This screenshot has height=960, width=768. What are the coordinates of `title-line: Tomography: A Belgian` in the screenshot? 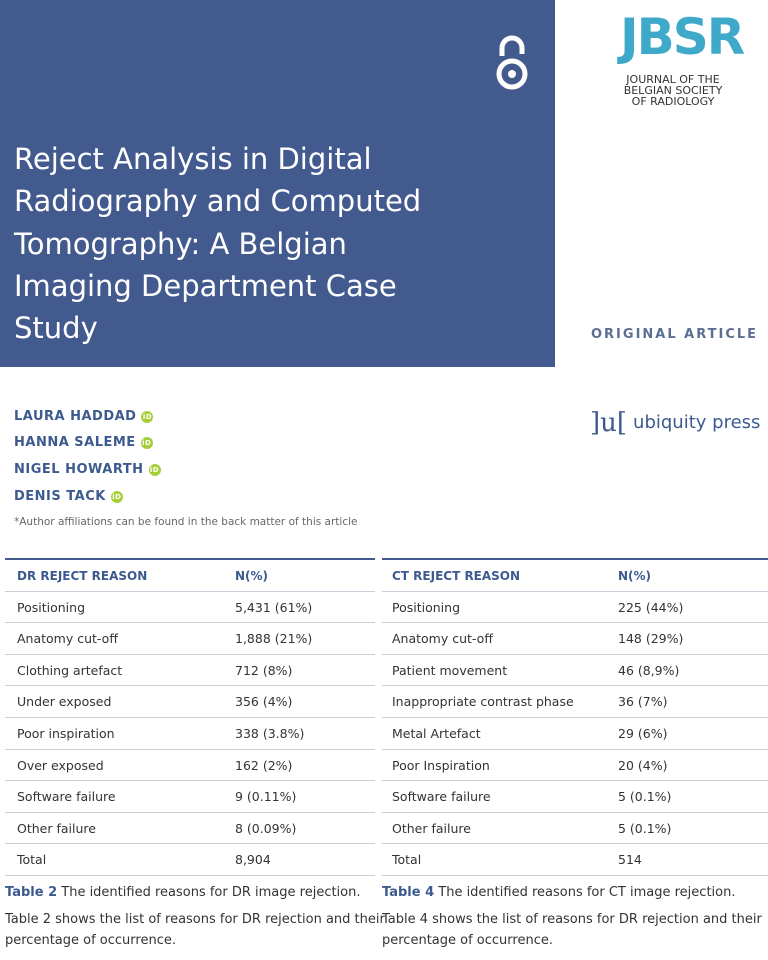 It's located at (180, 244).